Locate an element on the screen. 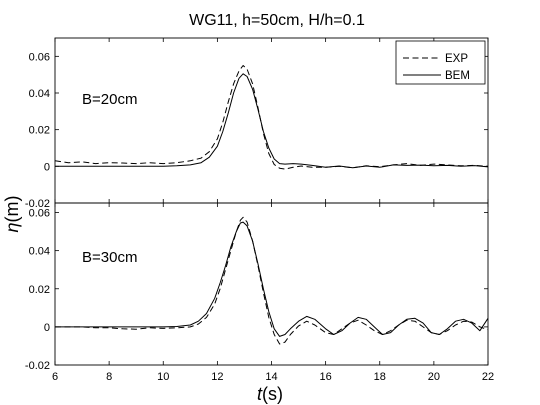 This screenshot has width=540, height=405. x-tick-label: 22 is located at coordinates (488, 377).